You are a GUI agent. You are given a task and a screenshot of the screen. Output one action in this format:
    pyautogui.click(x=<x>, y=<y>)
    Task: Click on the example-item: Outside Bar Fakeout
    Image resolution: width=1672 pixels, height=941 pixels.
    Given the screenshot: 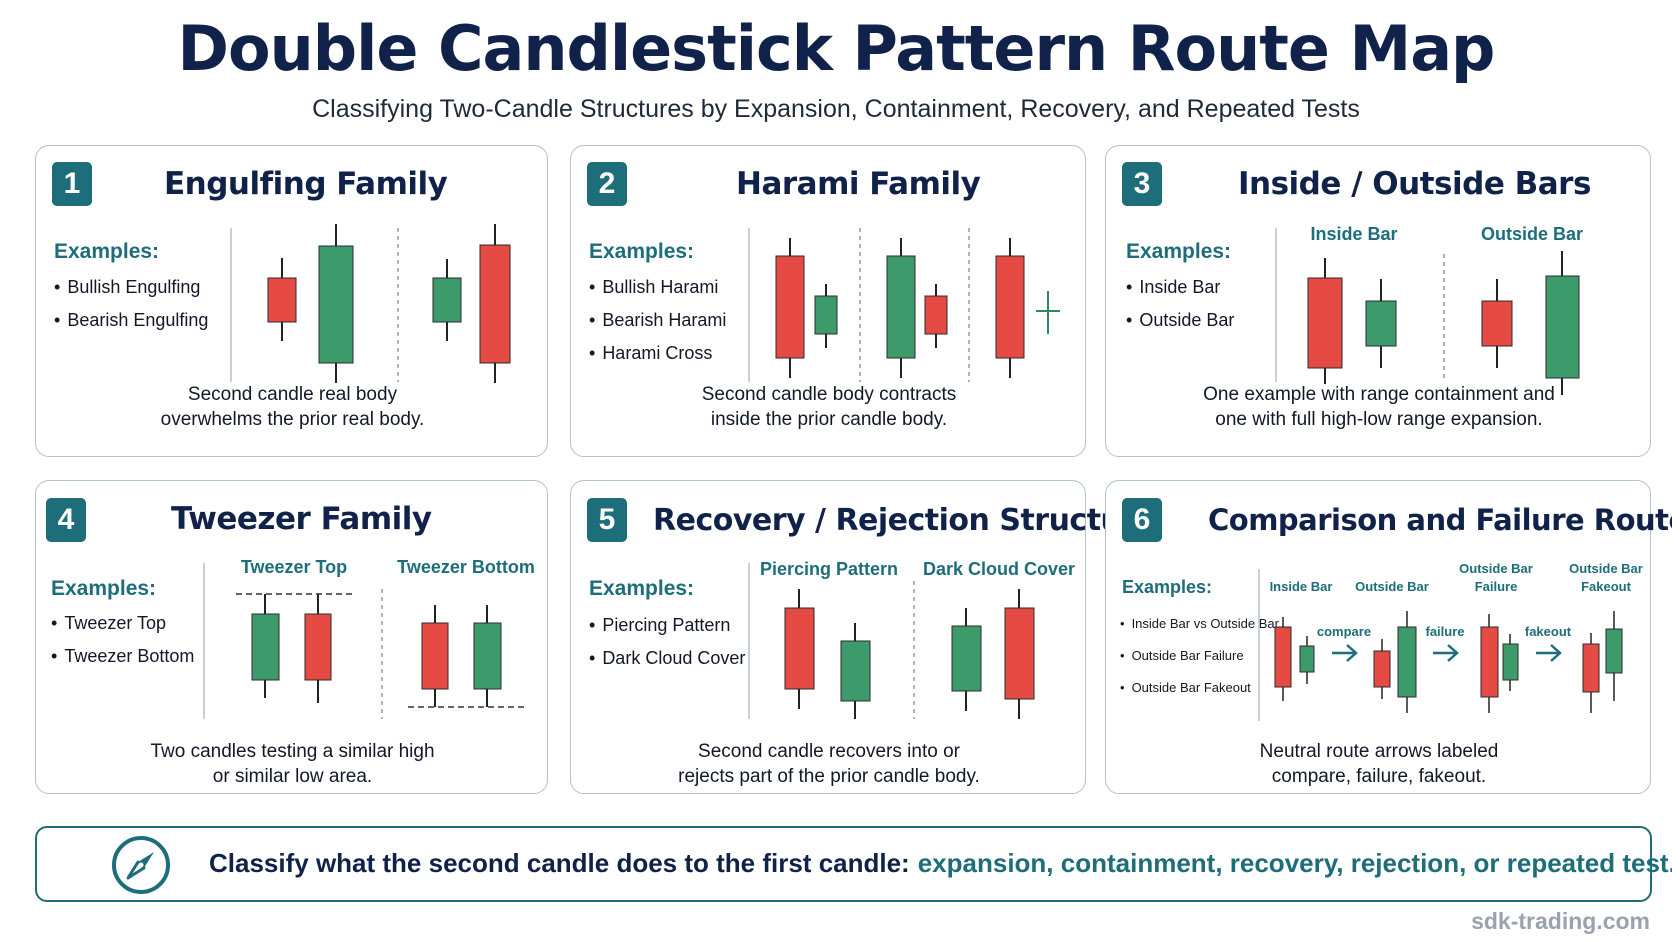 What is the action you would take?
    pyautogui.click(x=1199, y=688)
    